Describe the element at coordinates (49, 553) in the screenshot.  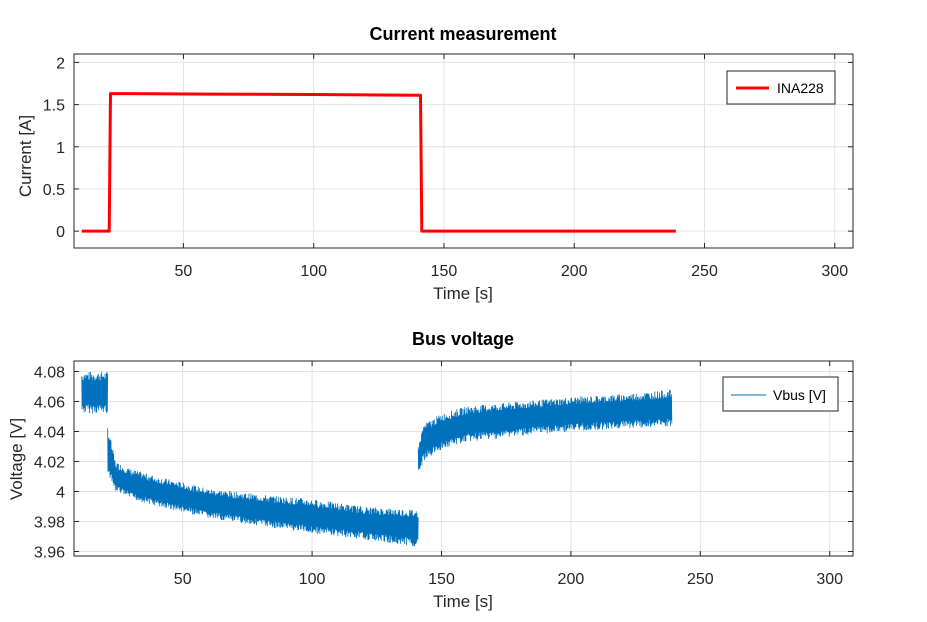
I see `y-tick-label: 3.96` at that location.